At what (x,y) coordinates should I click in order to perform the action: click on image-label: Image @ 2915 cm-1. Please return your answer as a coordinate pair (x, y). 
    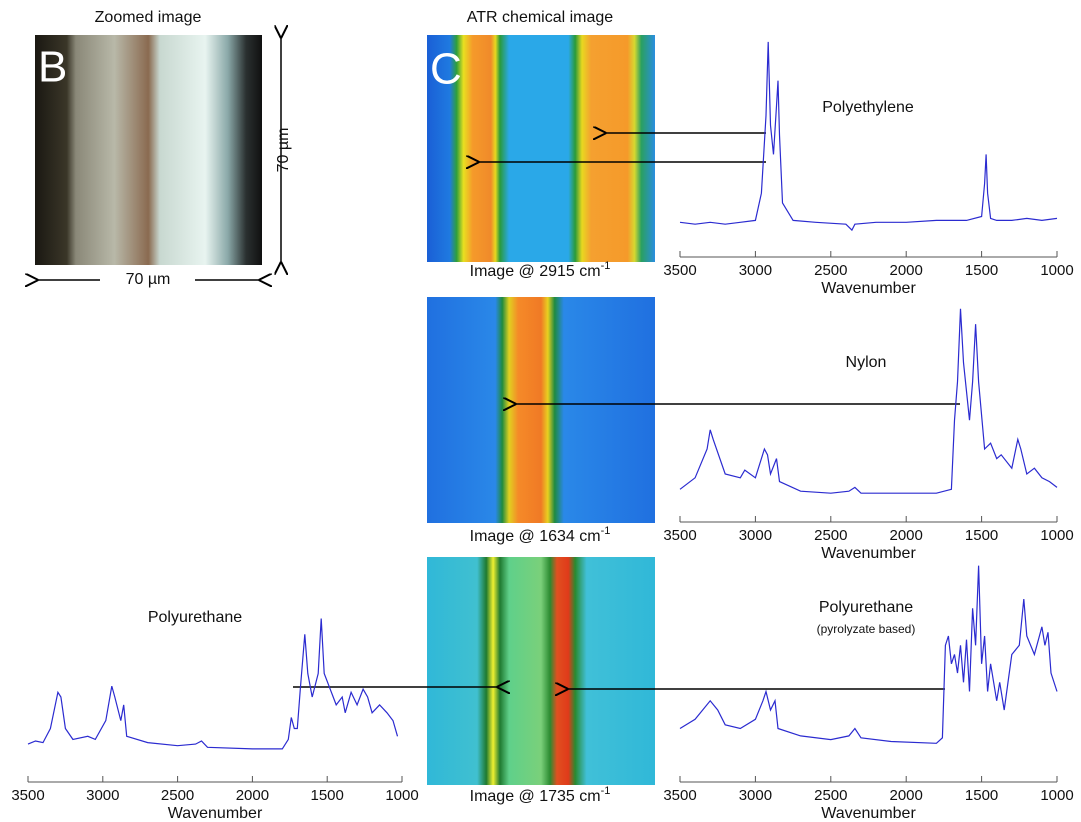
    Looking at the image, I should click on (540, 270).